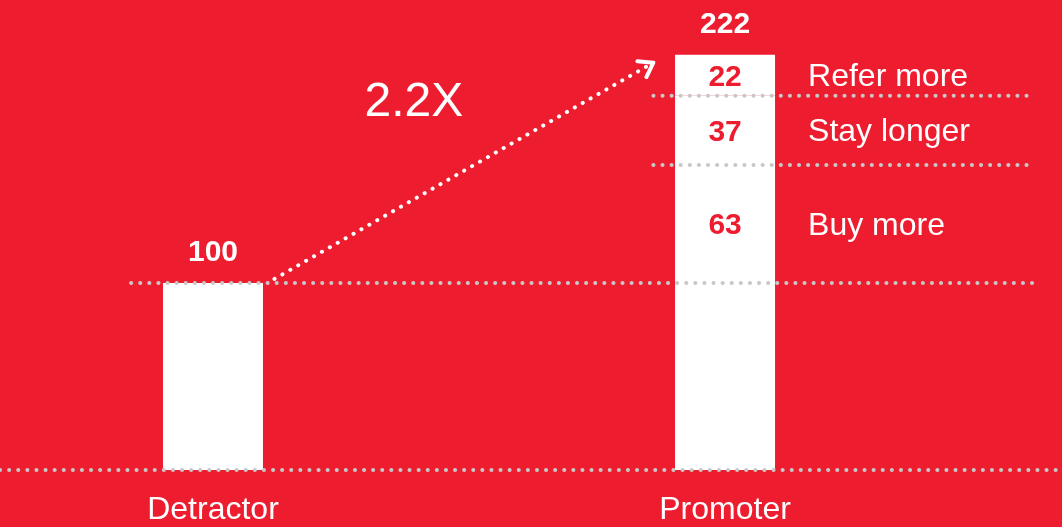 Image resolution: width=1062 pixels, height=527 pixels. I want to click on data-label: 63, so click(725, 224).